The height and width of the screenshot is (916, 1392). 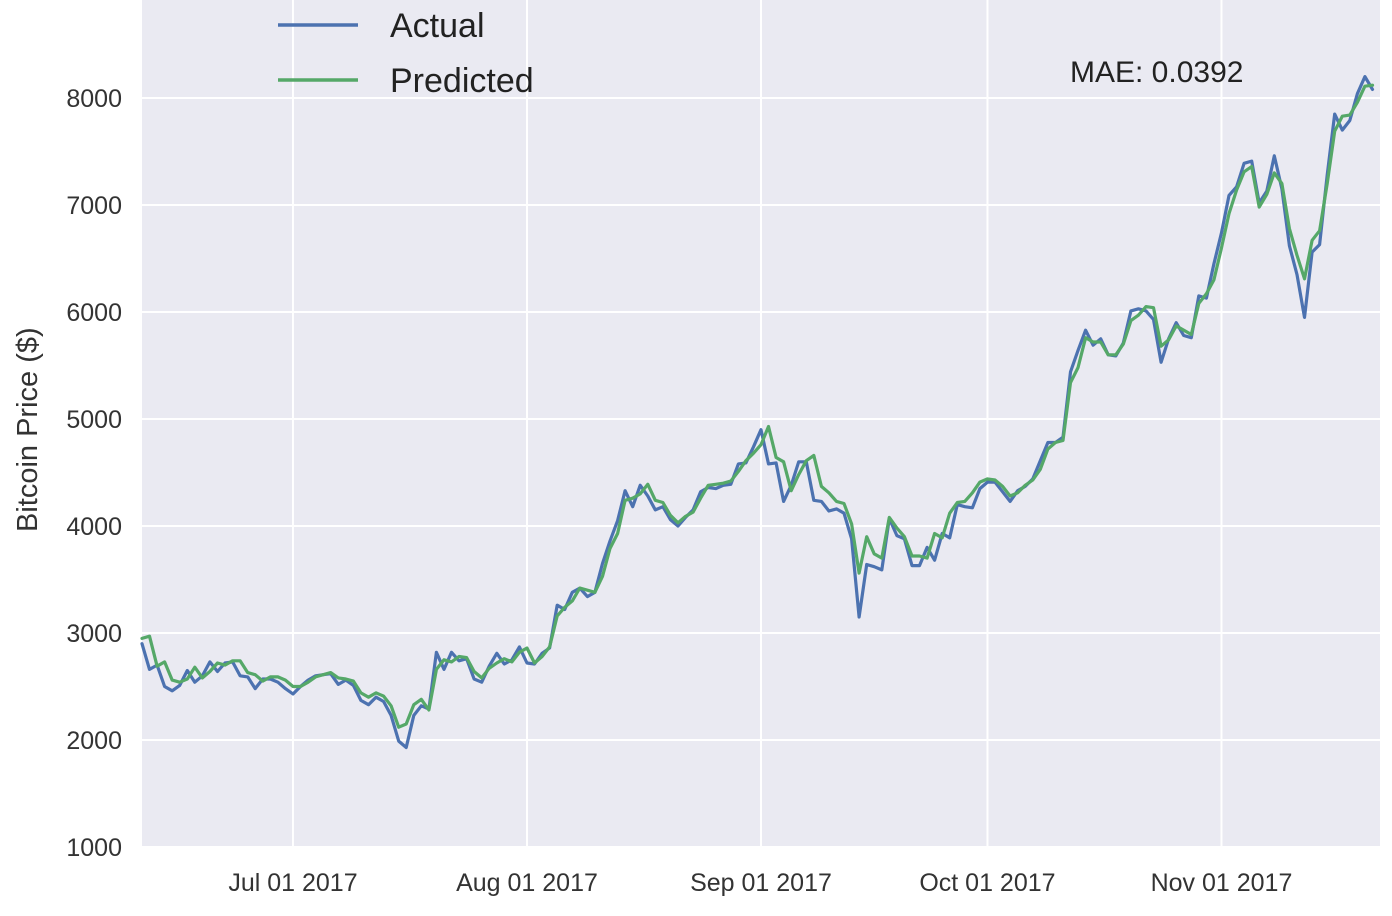 What do you see at coordinates (94, 99) in the screenshot?
I see `y-tick-label: 8000` at bounding box center [94, 99].